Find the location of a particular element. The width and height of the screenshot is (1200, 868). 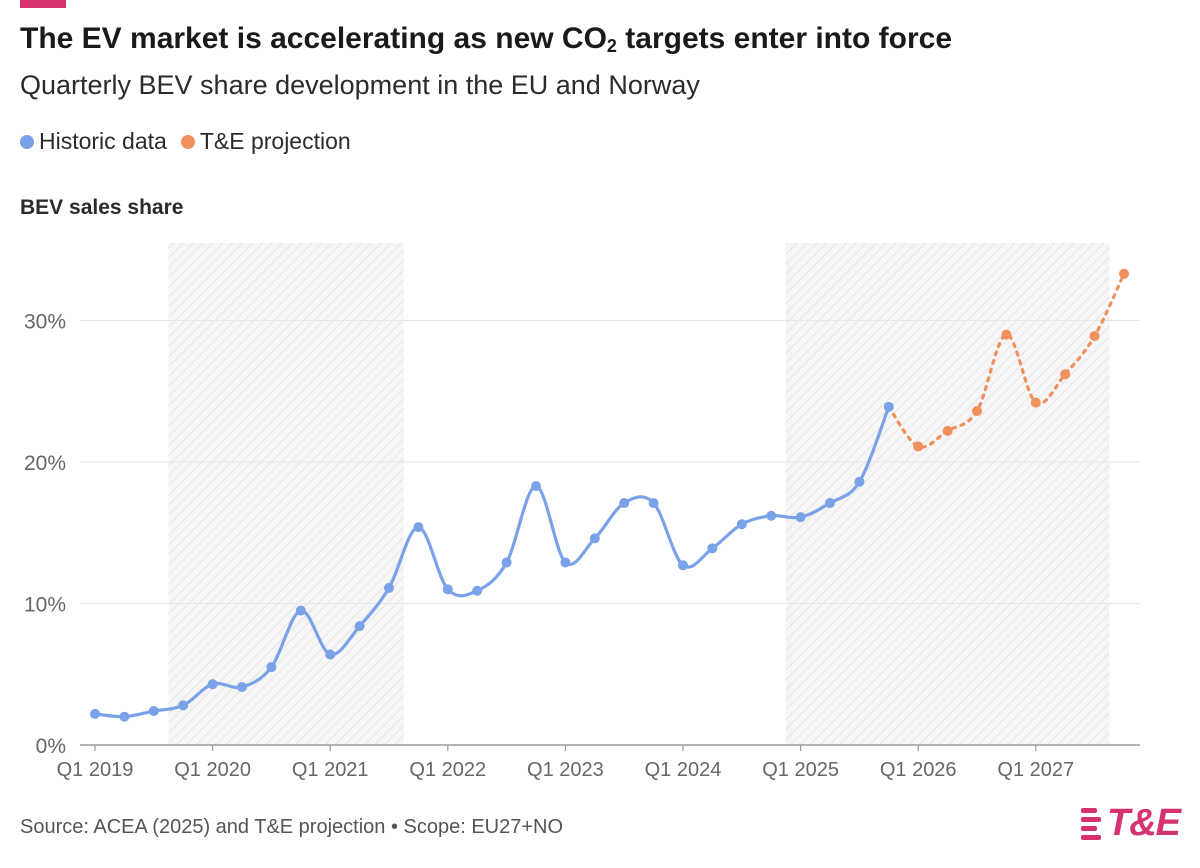

brand-wordmark: T&E is located at coordinates (1144, 823).